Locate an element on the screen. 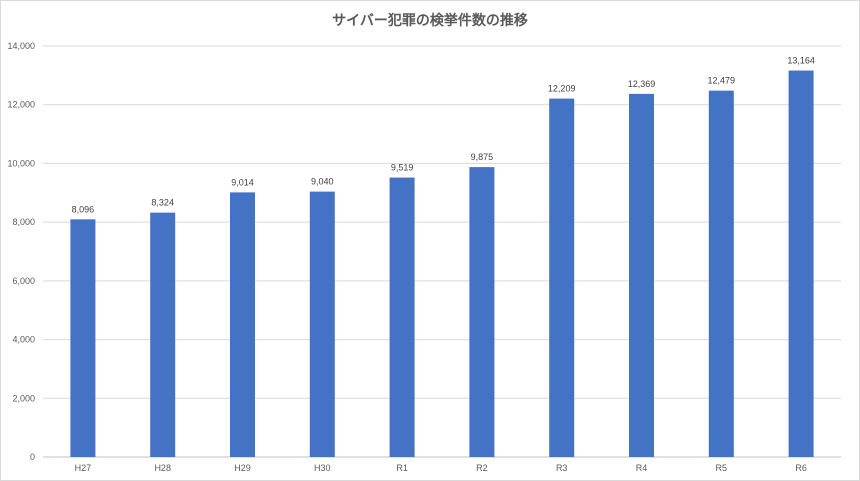 This screenshot has width=860, height=481. data-label: 9,040 is located at coordinates (322, 182).